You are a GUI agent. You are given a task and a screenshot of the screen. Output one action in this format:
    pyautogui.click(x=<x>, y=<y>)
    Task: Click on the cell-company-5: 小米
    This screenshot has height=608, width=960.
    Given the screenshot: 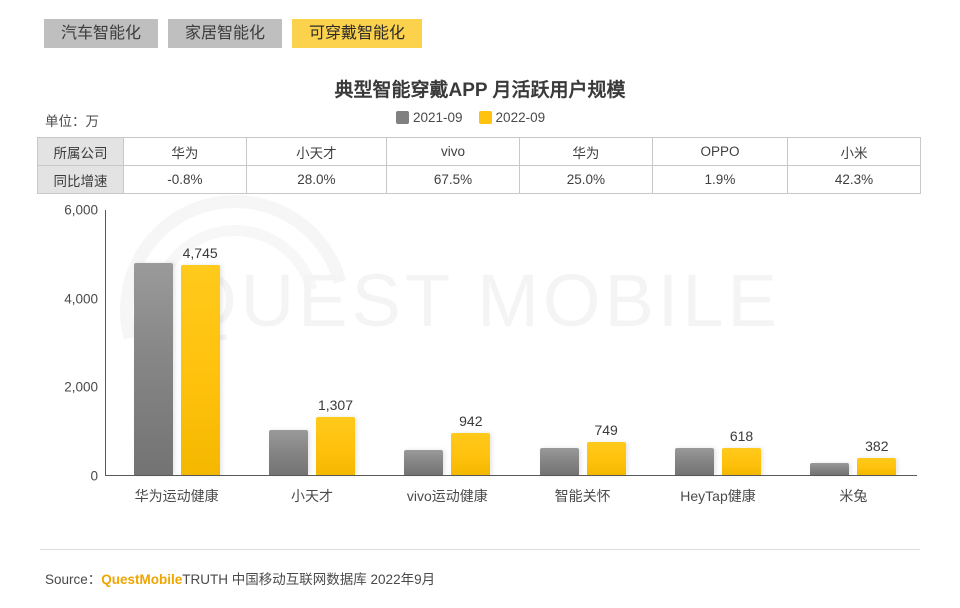 What is the action you would take?
    pyautogui.click(x=854, y=151)
    